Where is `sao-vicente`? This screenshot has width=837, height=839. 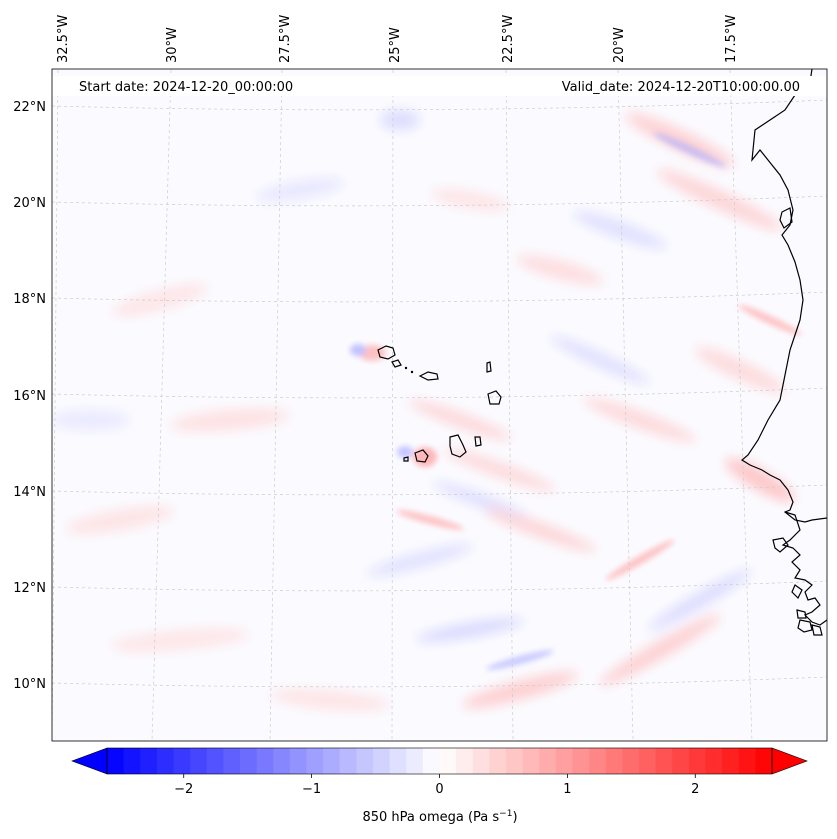
sao-vicente is located at coordinates (396, 363).